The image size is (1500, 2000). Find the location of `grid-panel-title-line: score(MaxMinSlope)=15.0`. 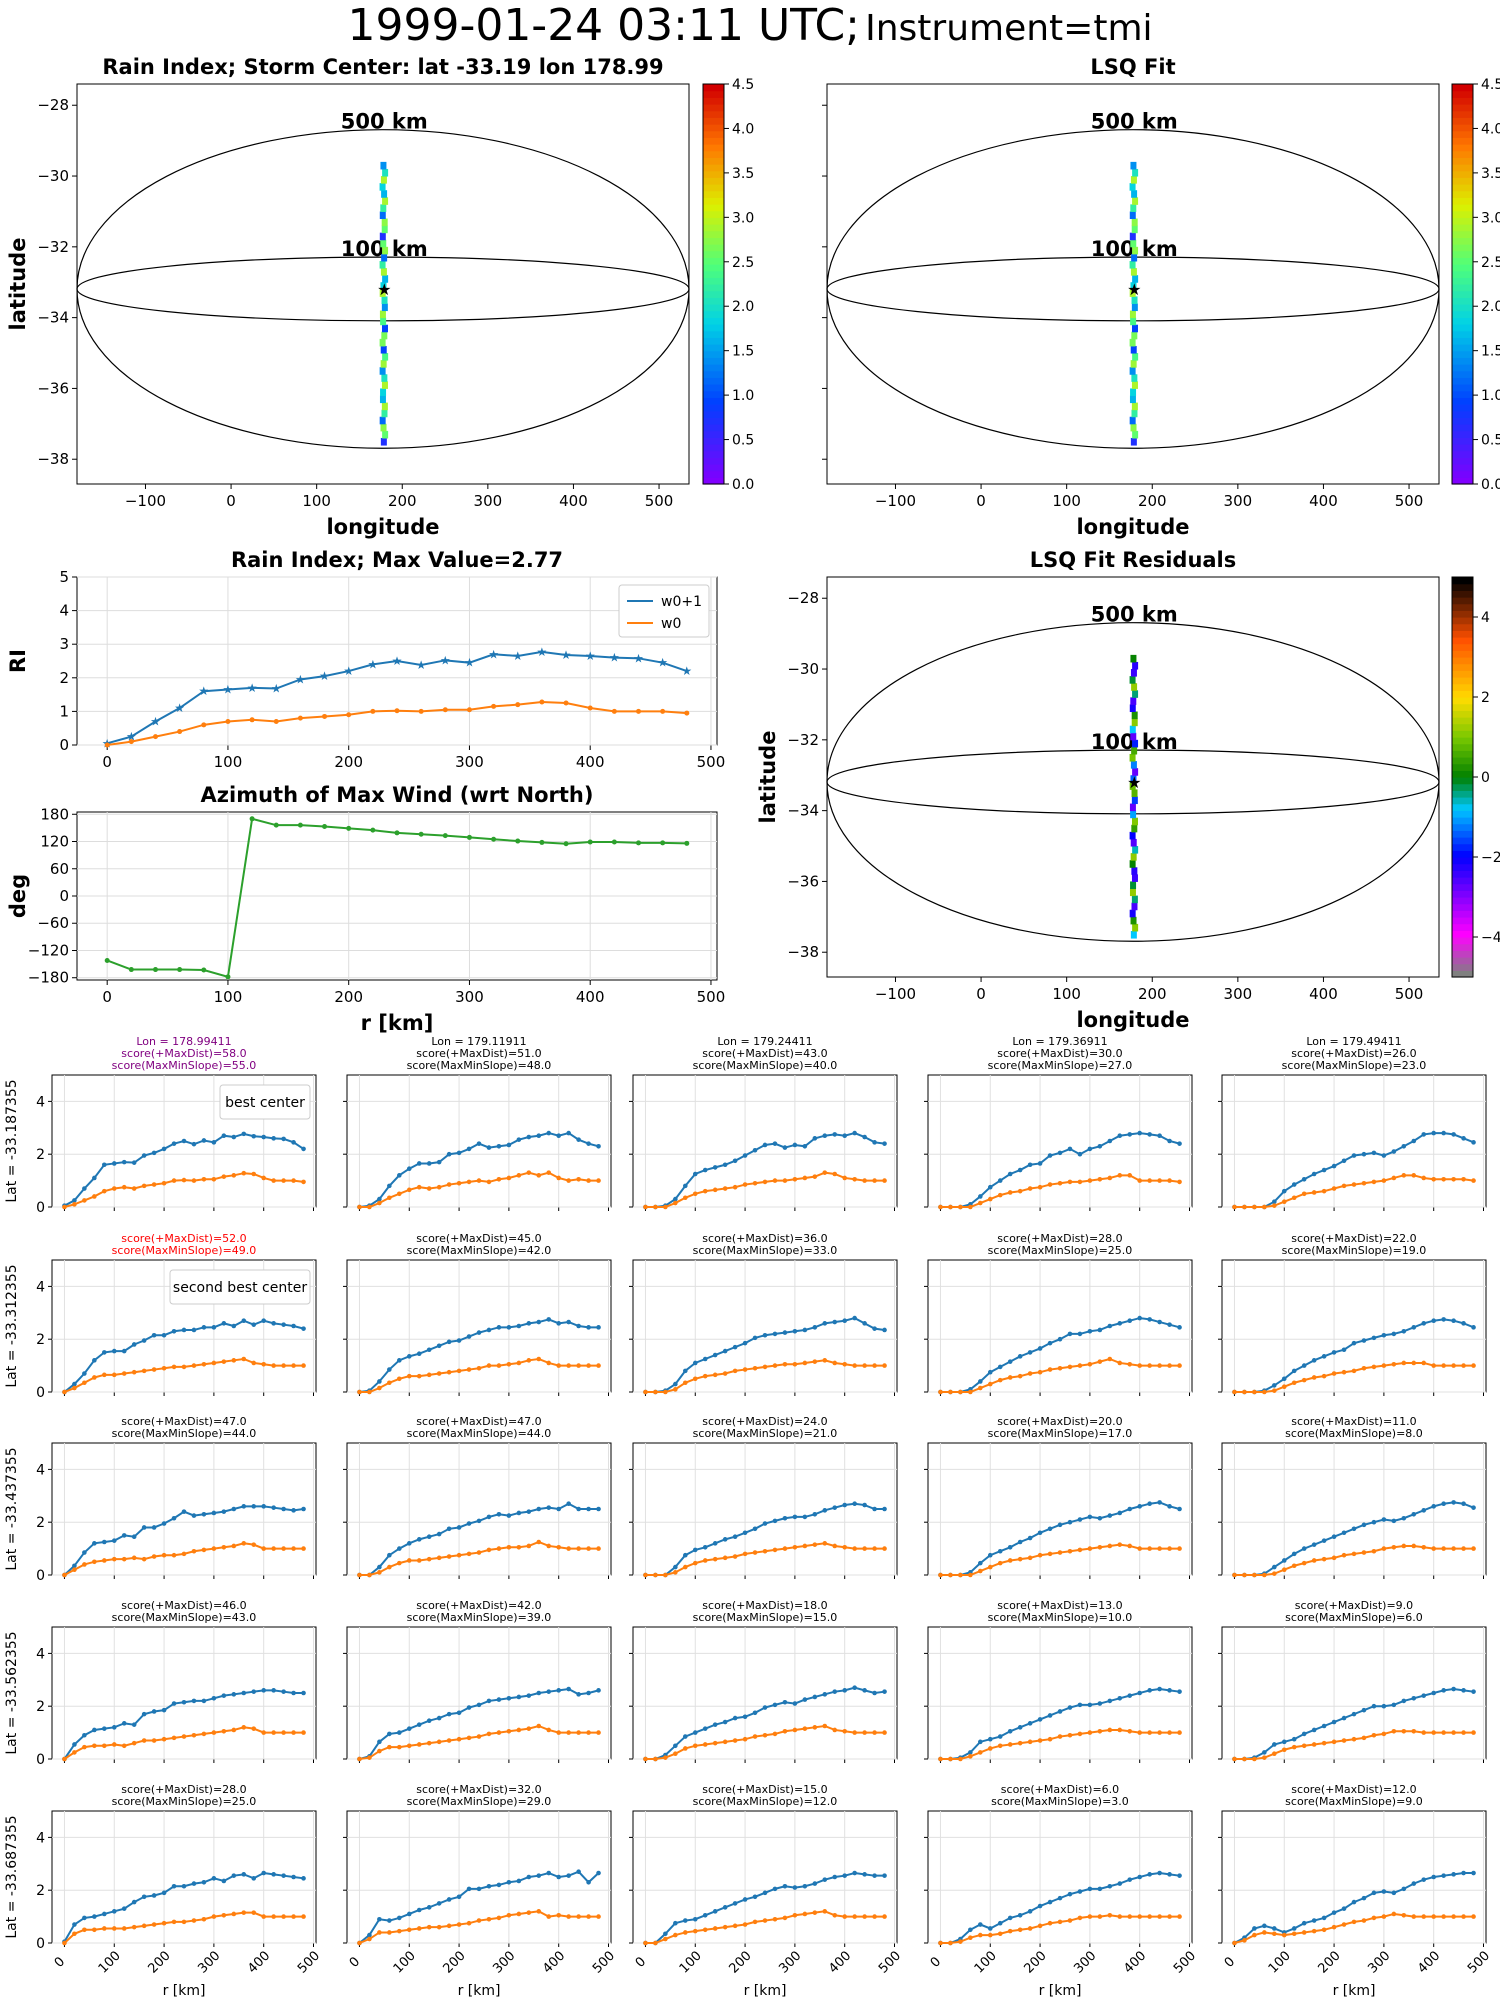

grid-panel-title-line: score(MaxMinSlope)=15.0 is located at coordinates (765, 1617).